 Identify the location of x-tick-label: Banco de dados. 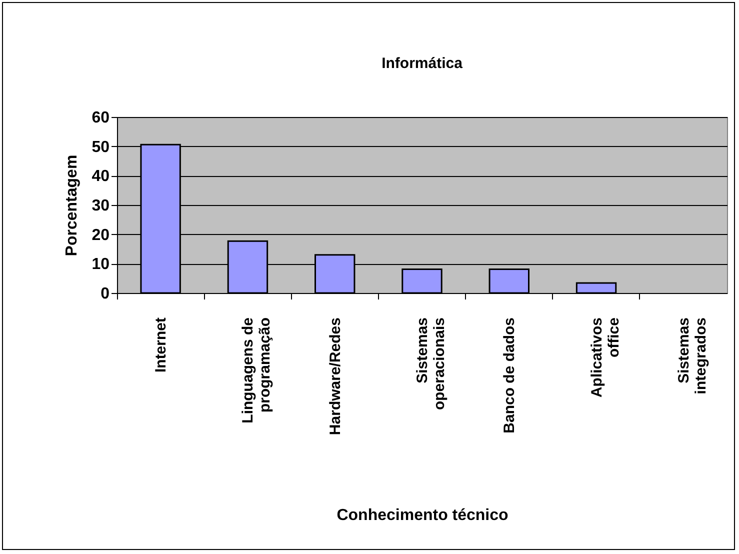
(509, 376).